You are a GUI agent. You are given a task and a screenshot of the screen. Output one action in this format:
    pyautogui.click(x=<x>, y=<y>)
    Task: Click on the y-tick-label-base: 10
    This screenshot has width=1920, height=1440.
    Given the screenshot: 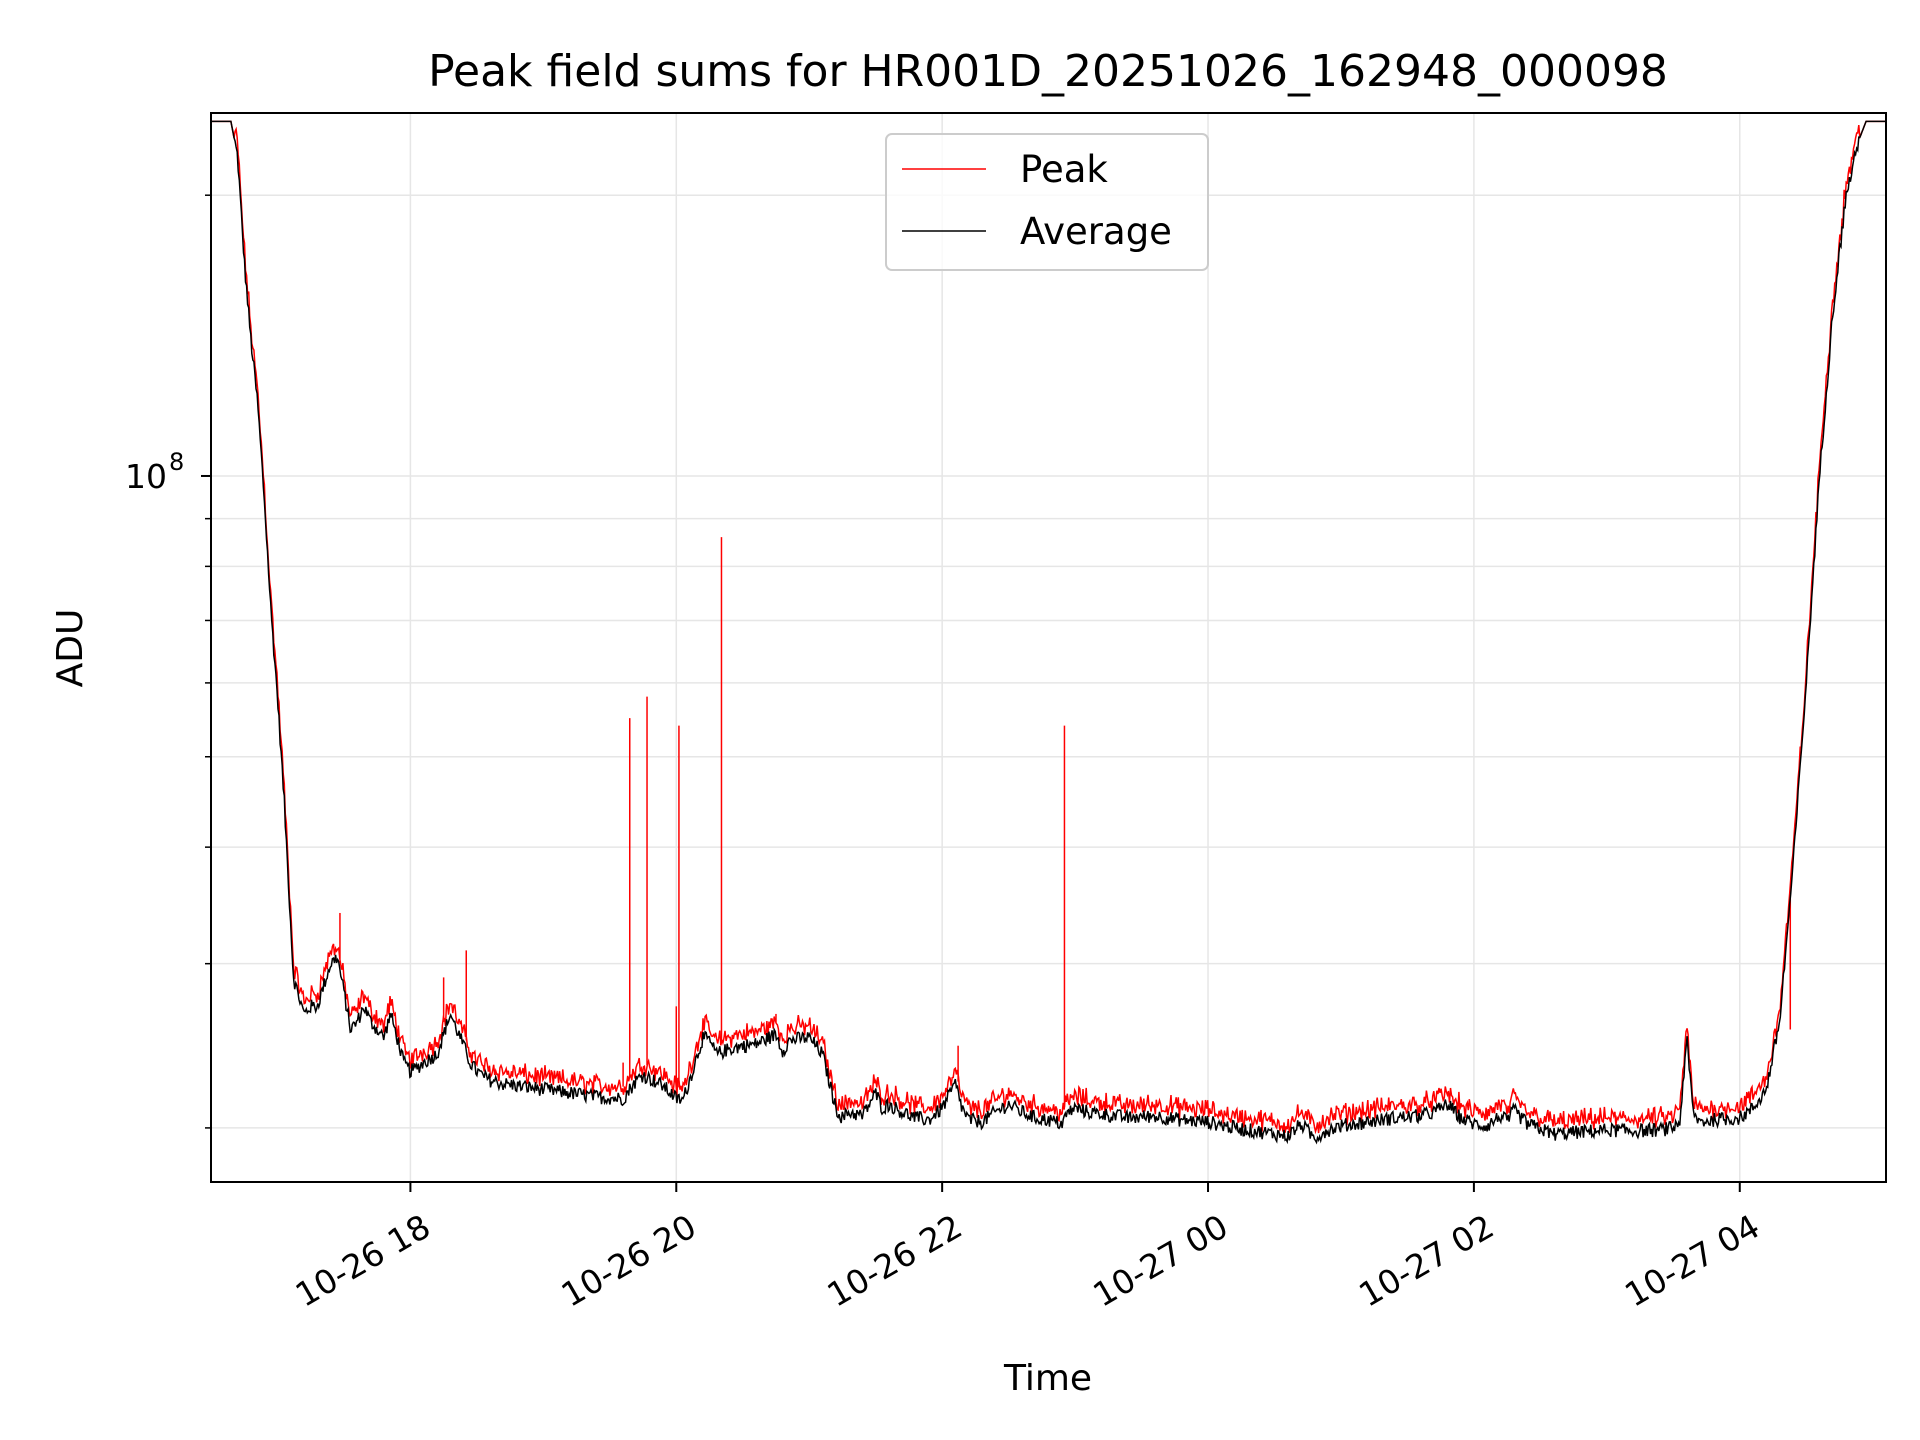 What is the action you would take?
    pyautogui.click(x=146, y=476)
    